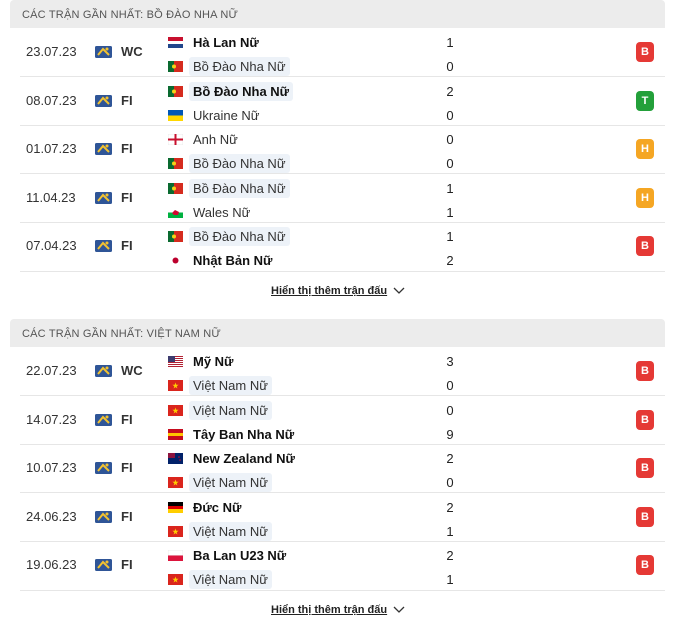 This screenshot has height=638, width=680. What do you see at coordinates (337, 333) in the screenshot?
I see `section-header: CÁC TRẬN GẦN NHẤT: VIỆT NAM NỮ` at bounding box center [337, 333].